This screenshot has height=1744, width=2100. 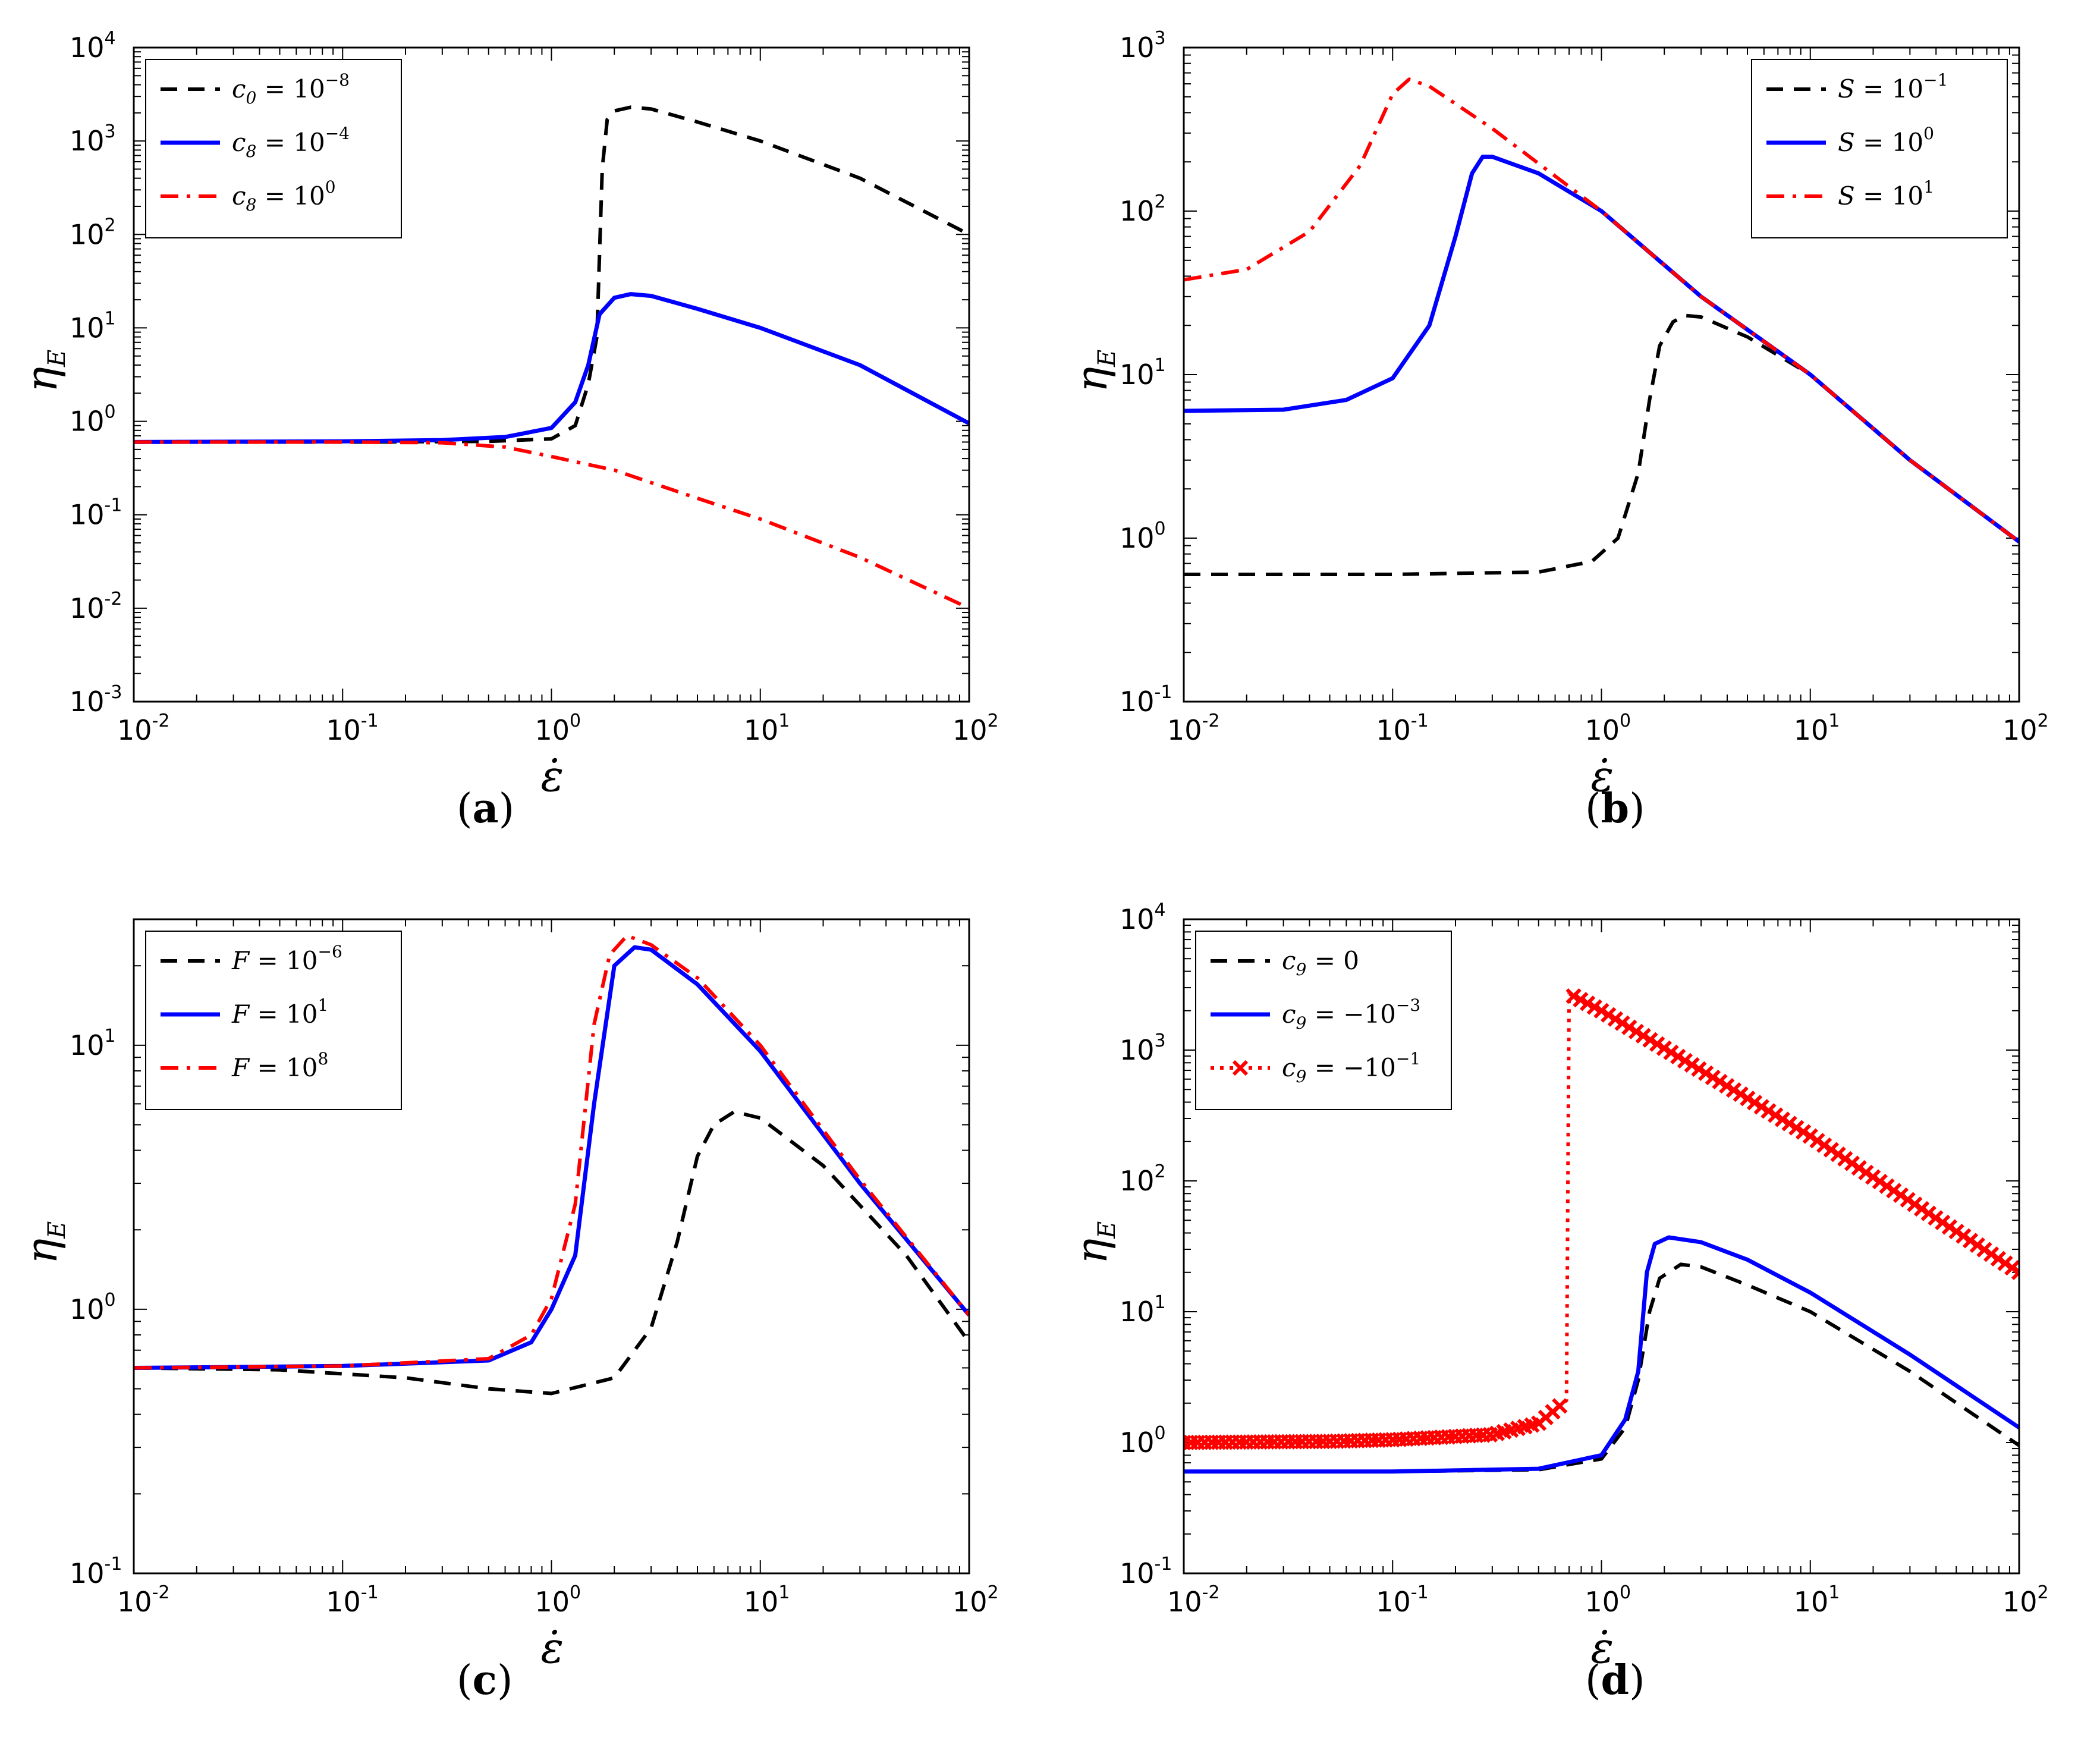 I want to click on y-tick-exp: 4, so click(x=1160, y=910).